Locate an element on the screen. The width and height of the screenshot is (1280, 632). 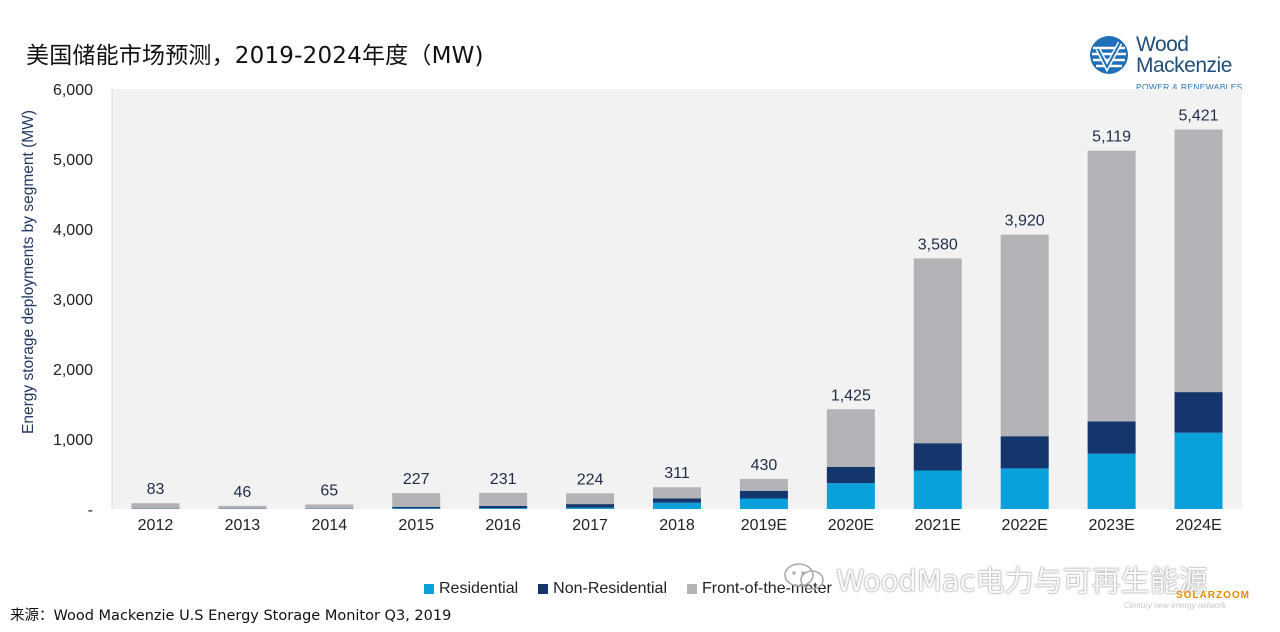
total-data-label: 5,421 is located at coordinates (1199, 116).